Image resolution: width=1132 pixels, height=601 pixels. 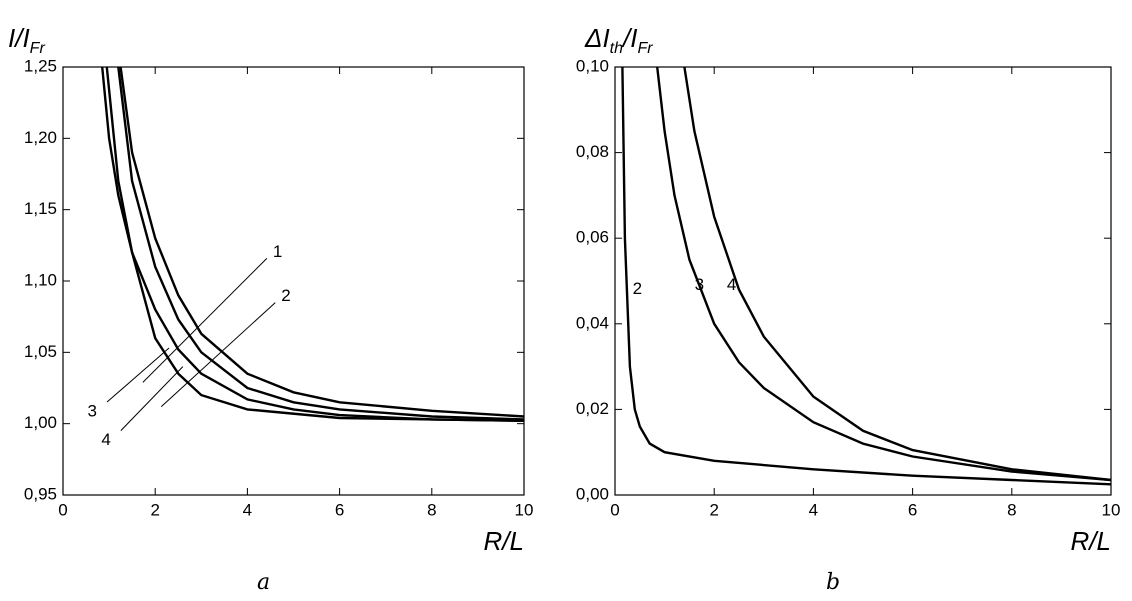 I want to click on y-tick-label: 1,25, so click(x=40, y=65).